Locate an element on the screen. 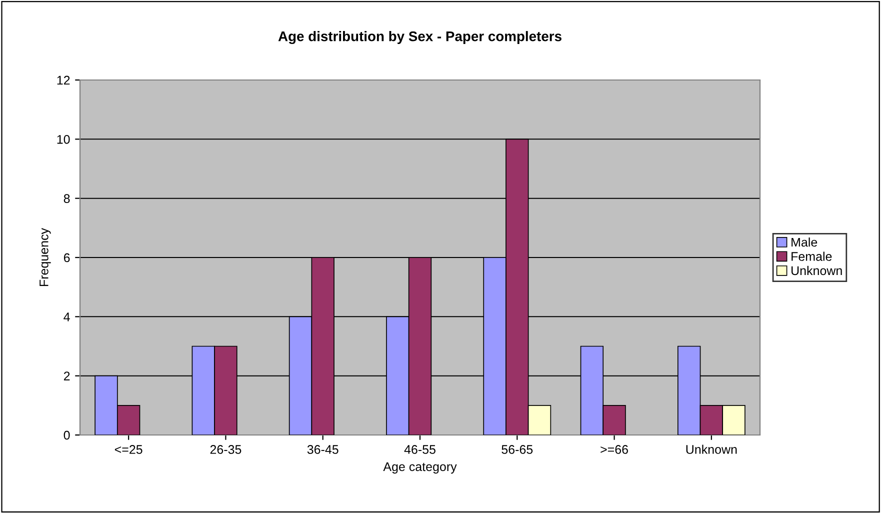 This screenshot has width=882, height=513. x-tick-label: 26-35 is located at coordinates (226, 449).